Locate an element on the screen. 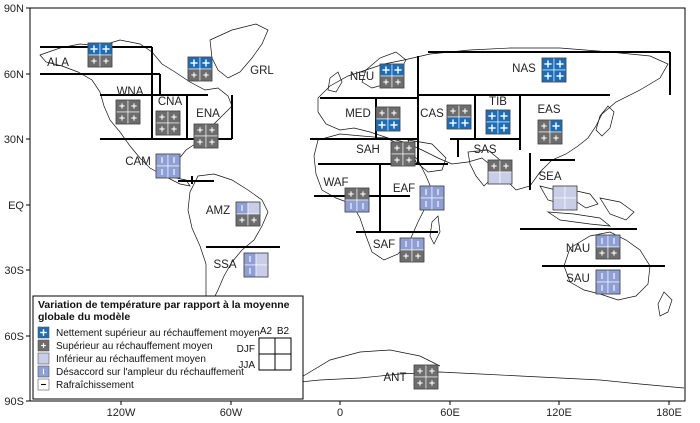 Image resolution: width=700 pixels, height=423 pixels. lat-label: 90S is located at coordinates (14, 402).